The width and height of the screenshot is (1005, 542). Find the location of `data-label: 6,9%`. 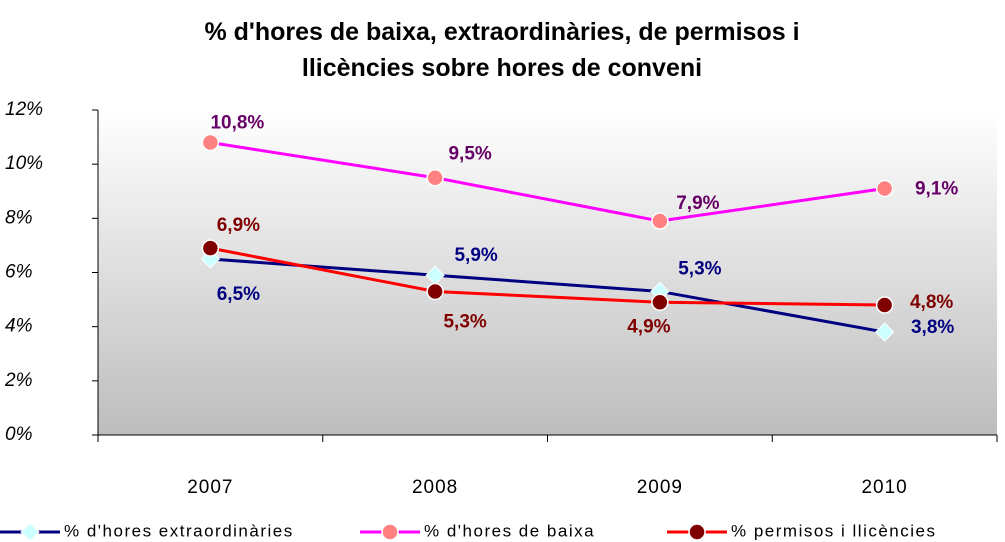

data-label: 6,9% is located at coordinates (238, 225).